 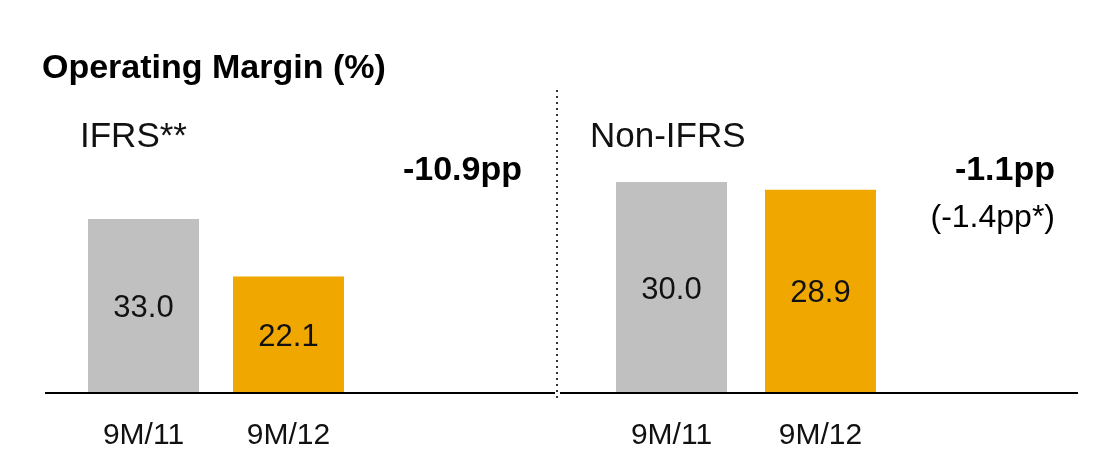 What do you see at coordinates (671, 288) in the screenshot?
I see `data-label: 30.0` at bounding box center [671, 288].